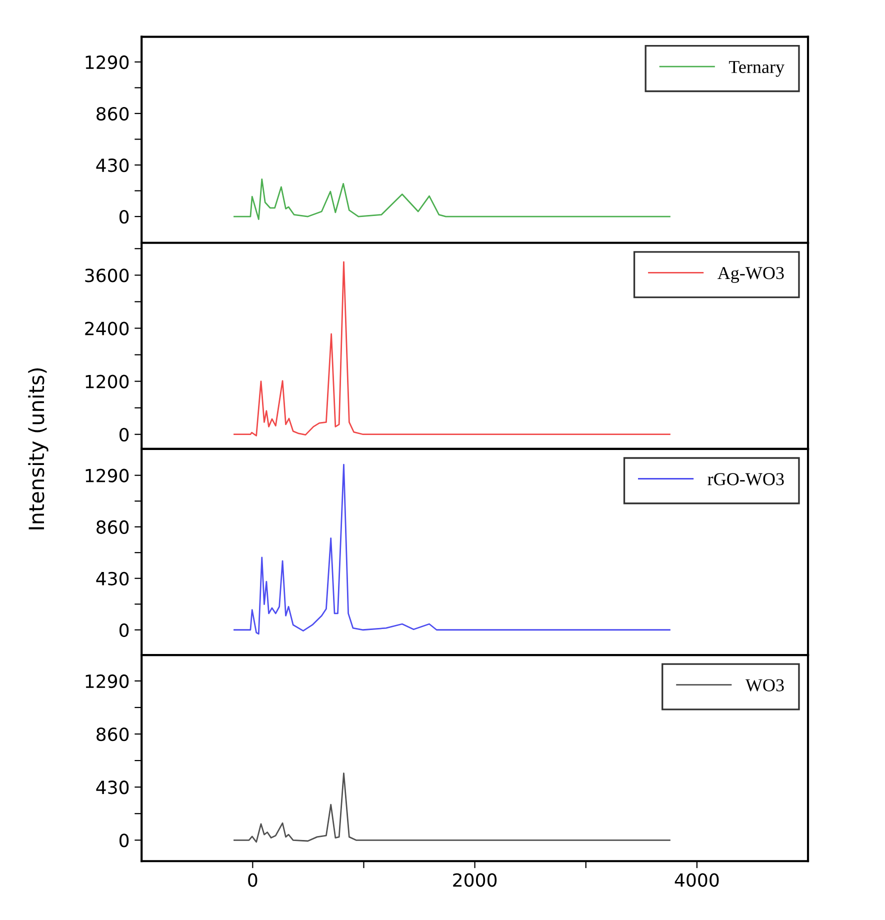  What do you see at coordinates (107, 329) in the screenshot?
I see `y-tick-label: 2400` at bounding box center [107, 329].